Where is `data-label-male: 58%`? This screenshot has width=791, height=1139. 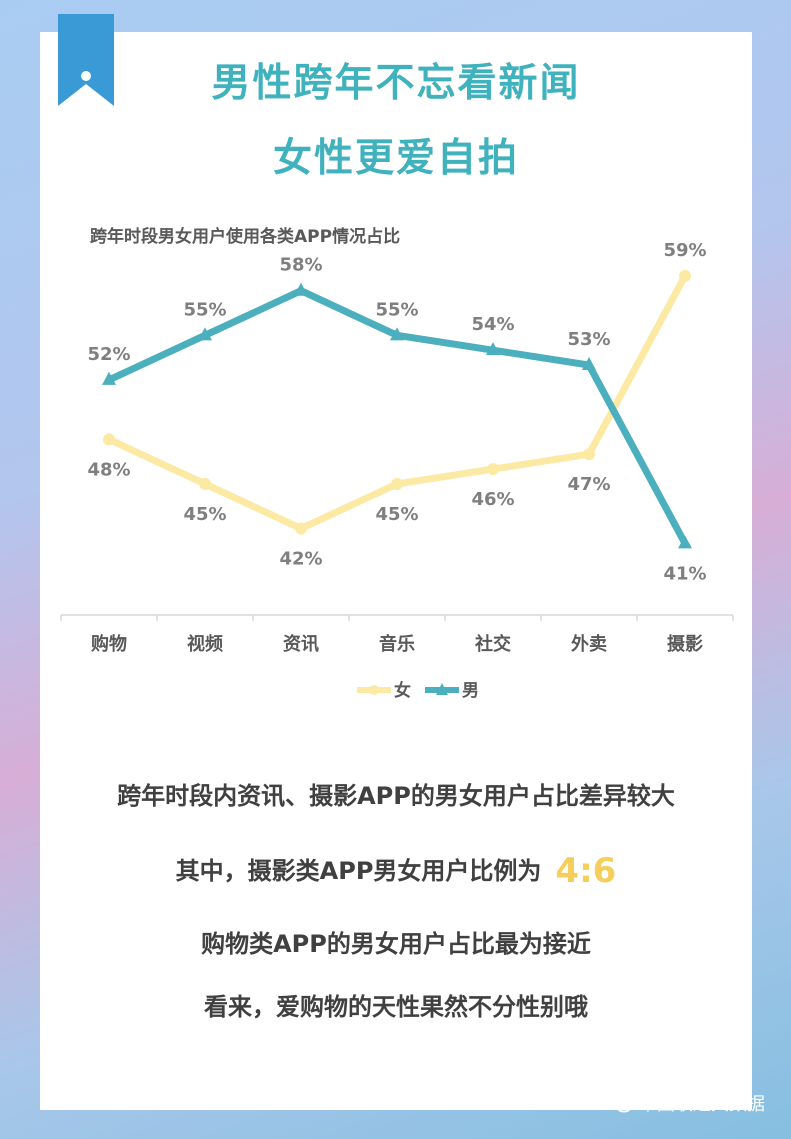
data-label-male: 58% is located at coordinates (300, 265).